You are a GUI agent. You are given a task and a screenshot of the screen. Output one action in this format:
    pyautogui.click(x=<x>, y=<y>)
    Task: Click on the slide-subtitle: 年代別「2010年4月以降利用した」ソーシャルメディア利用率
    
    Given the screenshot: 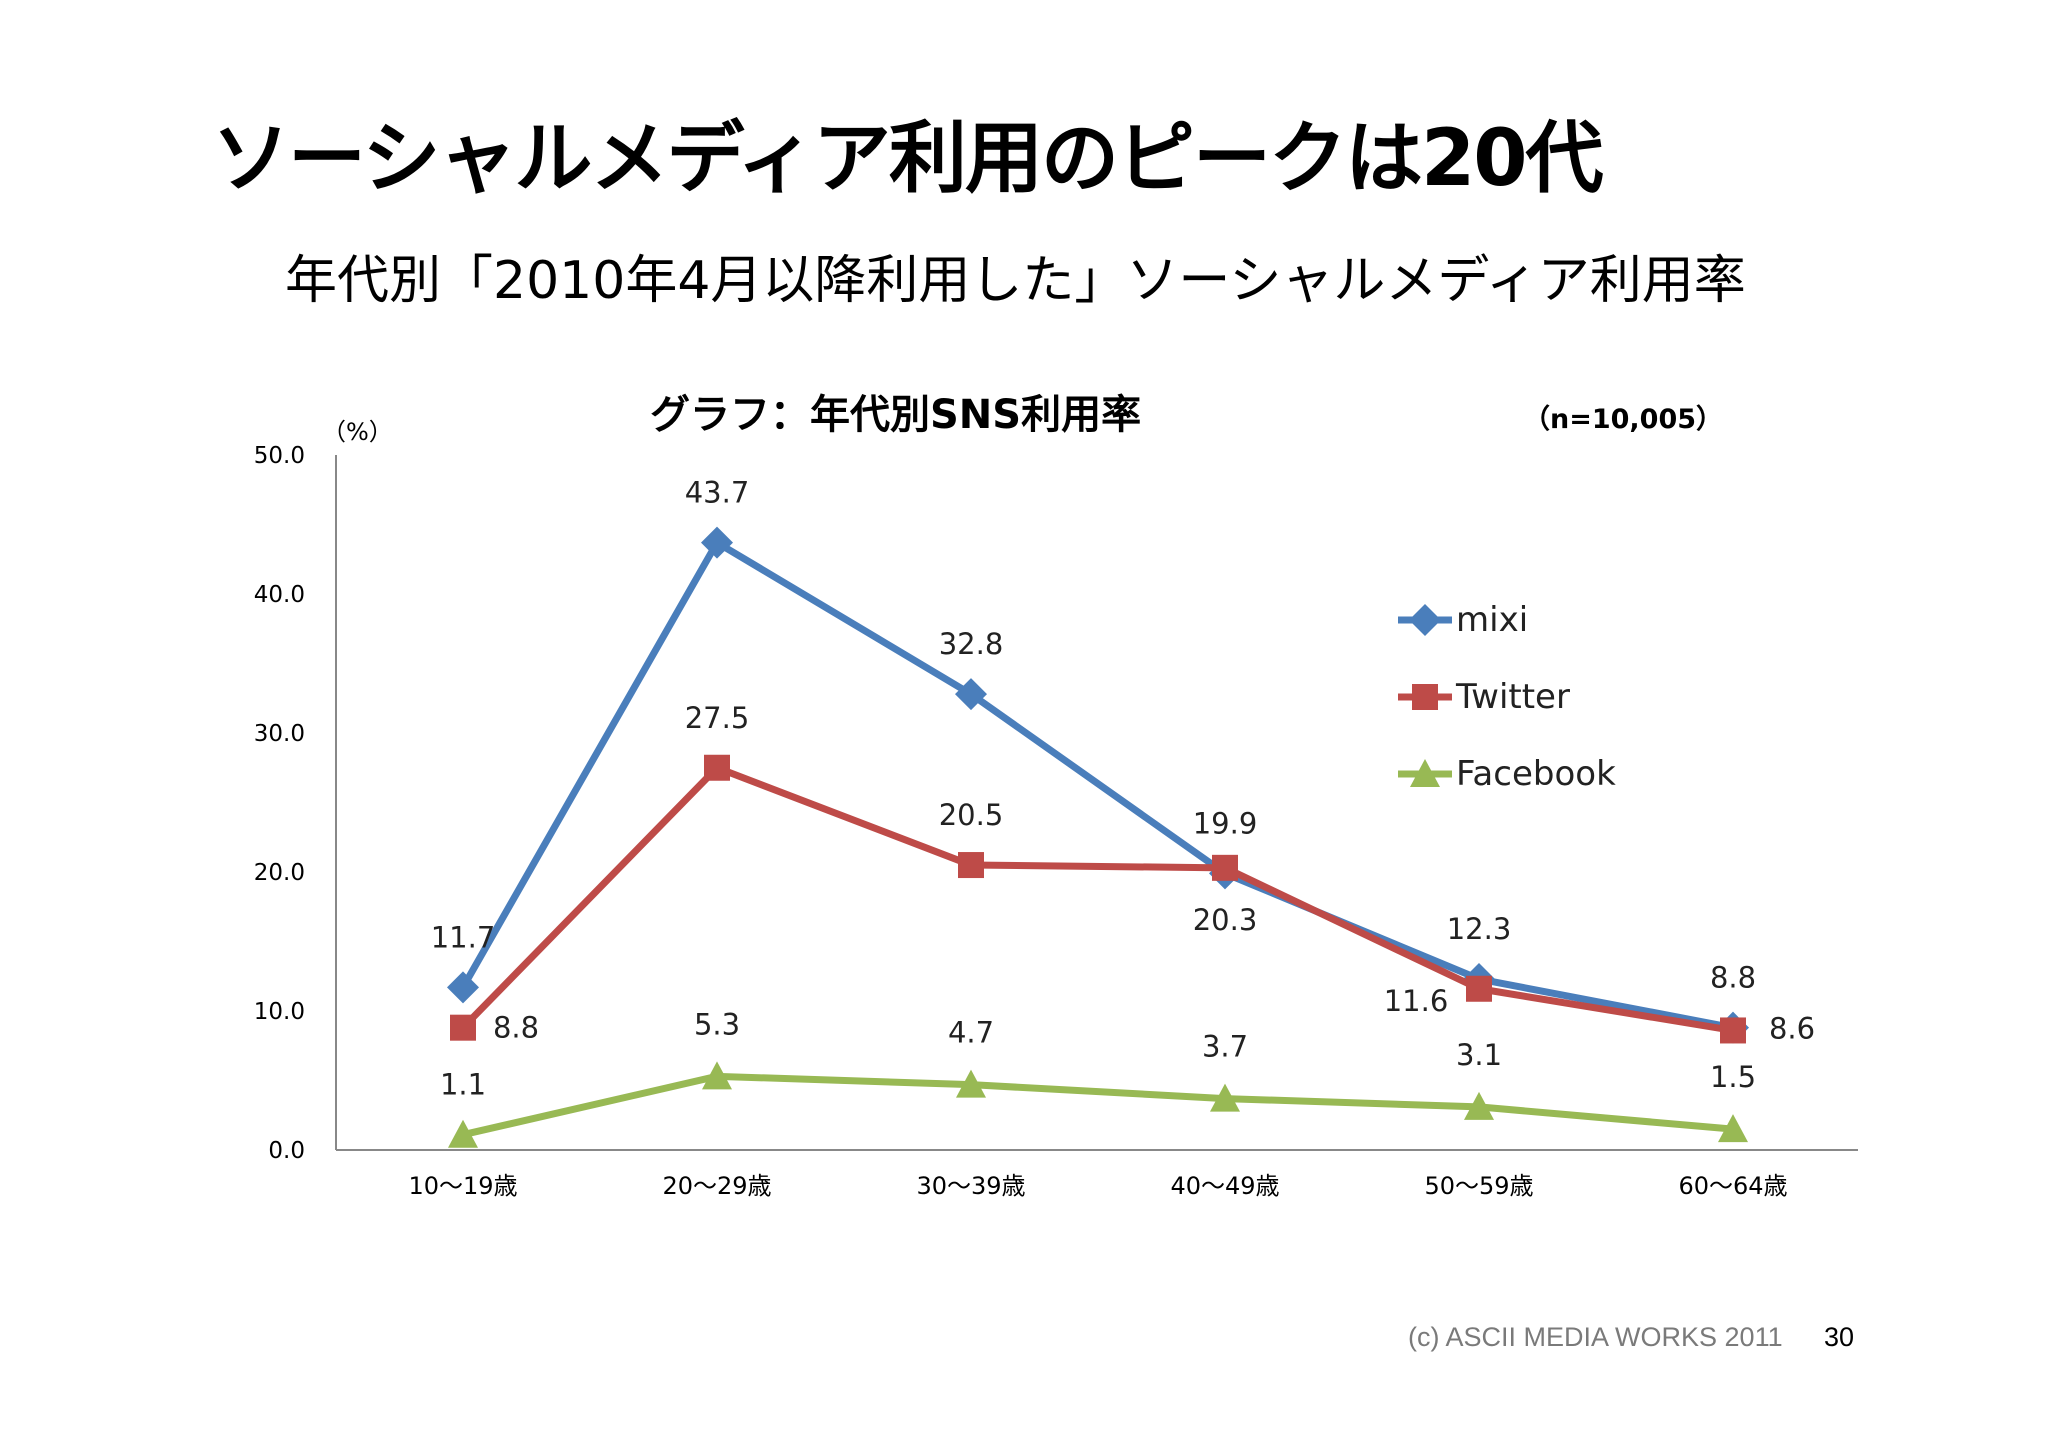 What is the action you would take?
    pyautogui.click(x=1015, y=281)
    